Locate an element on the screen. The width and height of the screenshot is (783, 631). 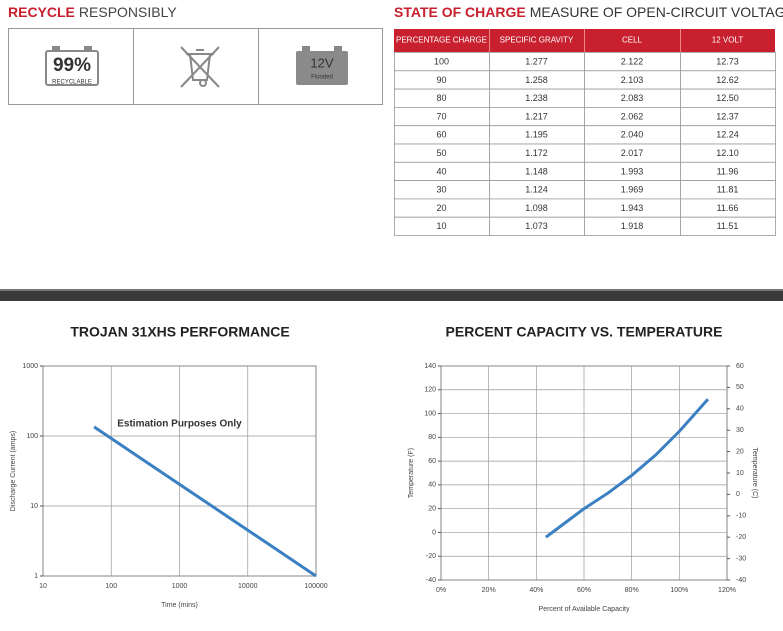
y-tick-label: -20 is located at coordinates (431, 556).